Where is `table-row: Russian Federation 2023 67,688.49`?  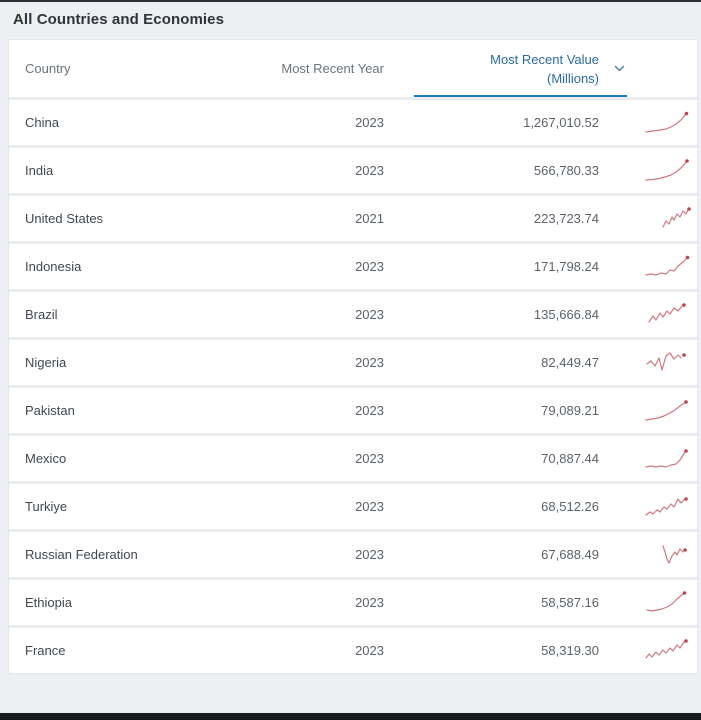 table-row: Russian Federation 2023 67,688.49 is located at coordinates (353, 553).